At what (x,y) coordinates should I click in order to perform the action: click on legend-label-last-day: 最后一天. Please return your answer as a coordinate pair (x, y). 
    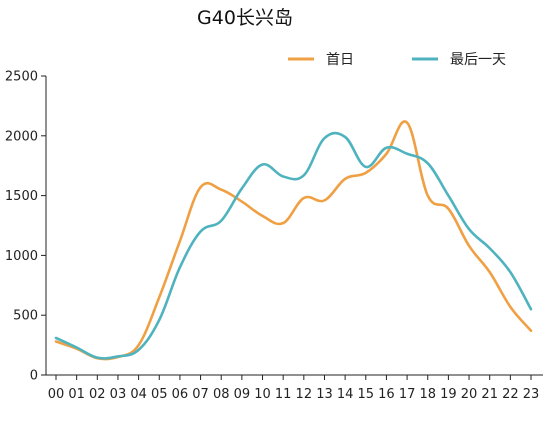
    Looking at the image, I should click on (478, 60).